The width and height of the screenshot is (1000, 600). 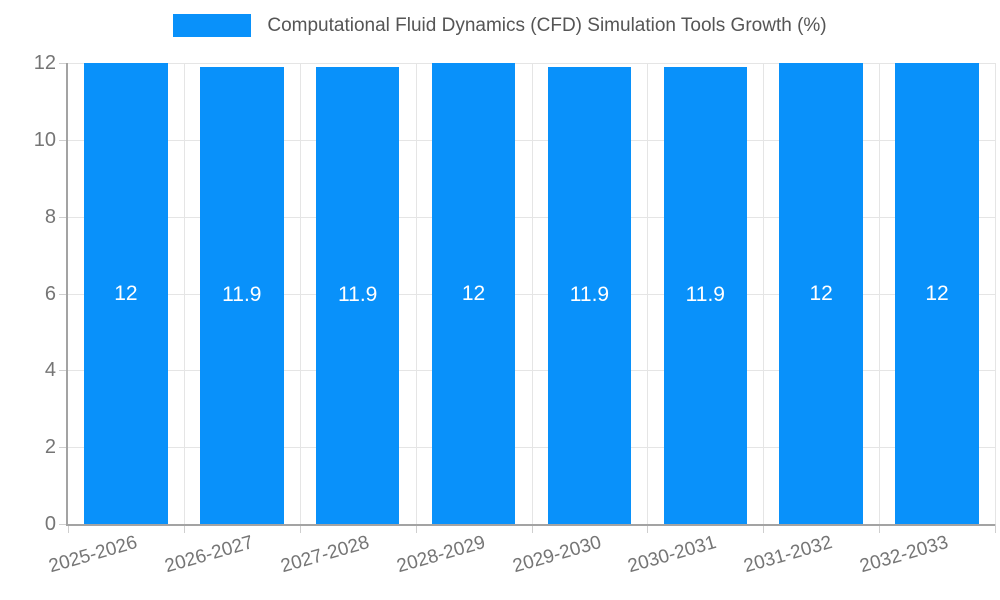 What do you see at coordinates (50, 216) in the screenshot?
I see `y-axis-label: 8` at bounding box center [50, 216].